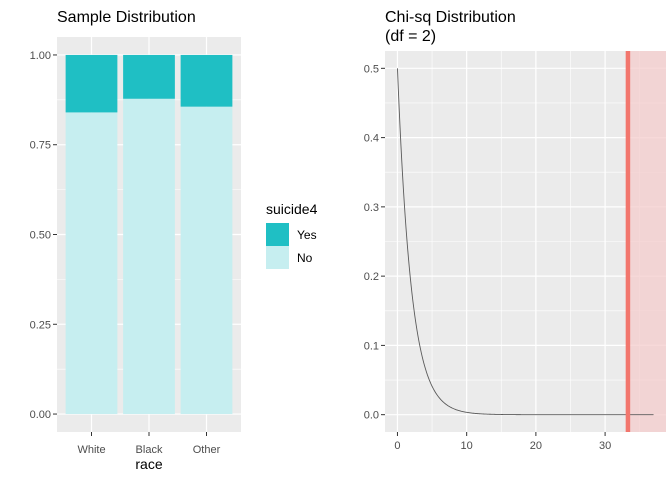 This screenshot has height=480, width=672. I want to click on left-y-axis: 0.00 0.25 0.50 0.75 1.00, so click(43, 235).